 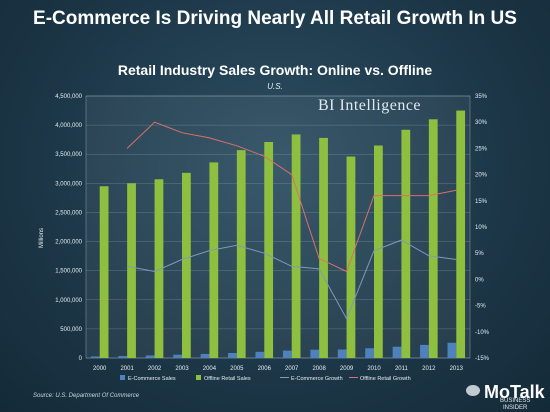 What do you see at coordinates (481, 123) in the screenshot?
I see `y2-tick-label: 30%` at bounding box center [481, 123].